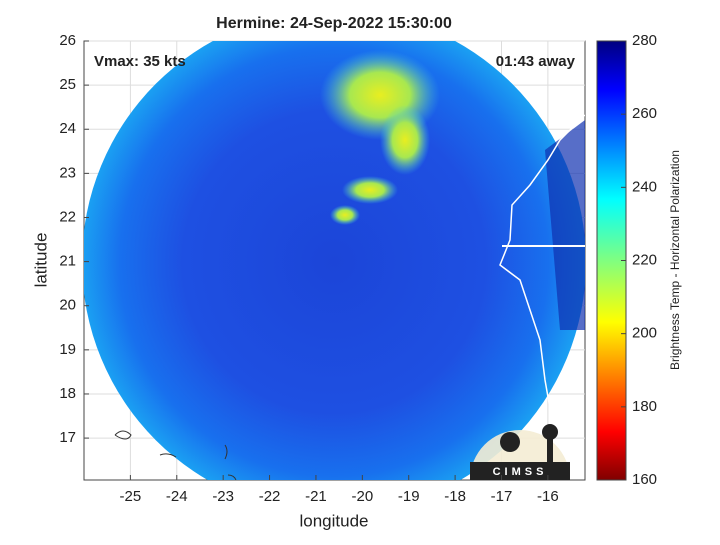  What do you see at coordinates (333, 520) in the screenshot?
I see `x-axis-label: longitude` at bounding box center [333, 520].